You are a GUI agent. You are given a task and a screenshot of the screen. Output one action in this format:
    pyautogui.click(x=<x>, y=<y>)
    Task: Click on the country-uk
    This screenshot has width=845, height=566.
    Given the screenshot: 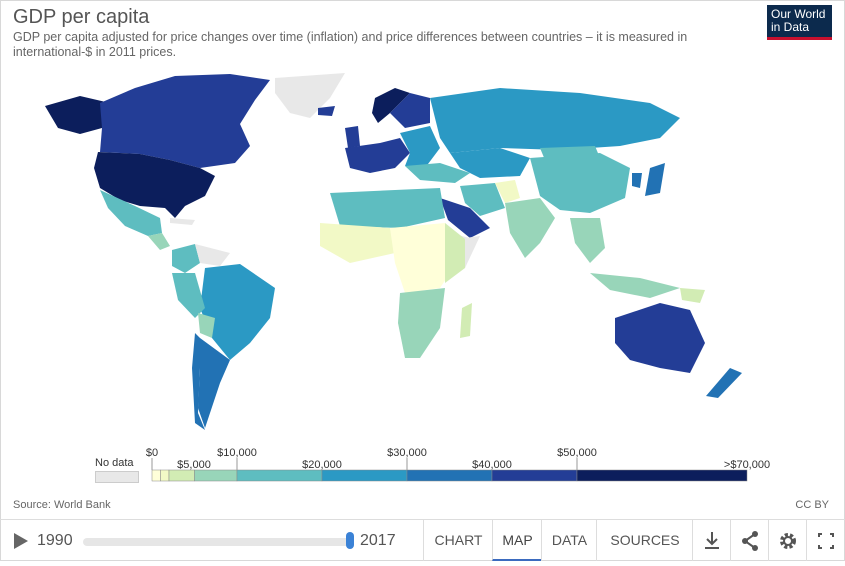 What is the action you would take?
    pyautogui.click(x=352, y=137)
    